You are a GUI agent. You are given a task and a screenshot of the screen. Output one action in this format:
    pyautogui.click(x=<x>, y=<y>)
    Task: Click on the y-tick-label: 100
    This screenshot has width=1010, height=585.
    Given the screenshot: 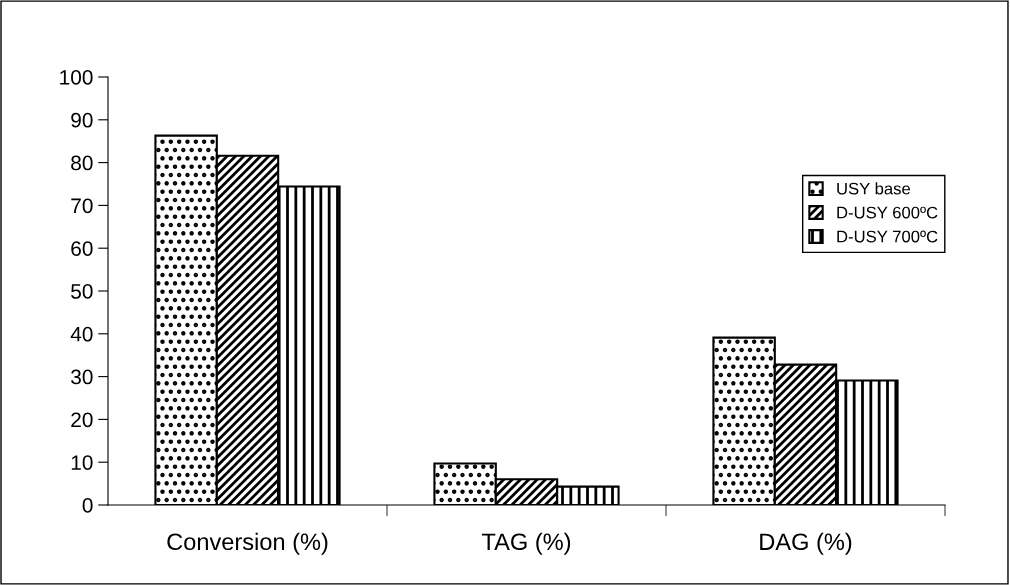 What is the action you would take?
    pyautogui.click(x=76, y=77)
    